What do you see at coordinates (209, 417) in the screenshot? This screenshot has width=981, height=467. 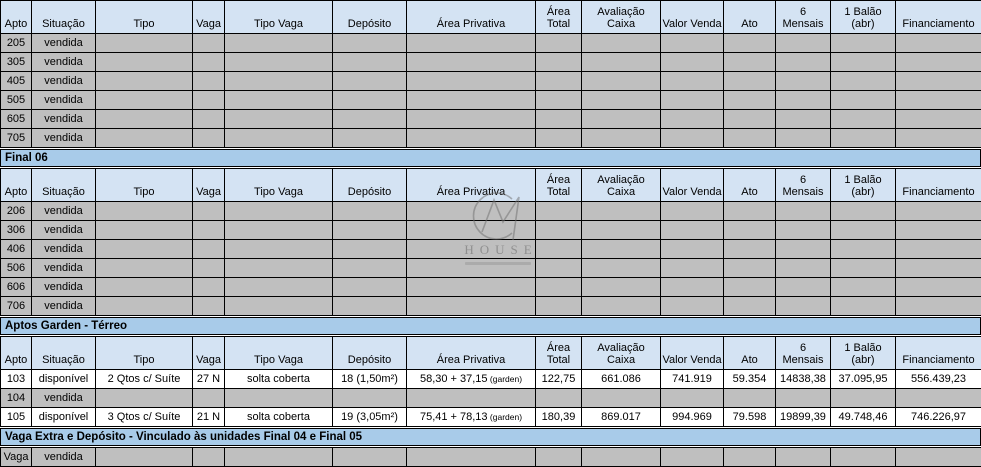 I see `cell-vaga: 21 N` at bounding box center [209, 417].